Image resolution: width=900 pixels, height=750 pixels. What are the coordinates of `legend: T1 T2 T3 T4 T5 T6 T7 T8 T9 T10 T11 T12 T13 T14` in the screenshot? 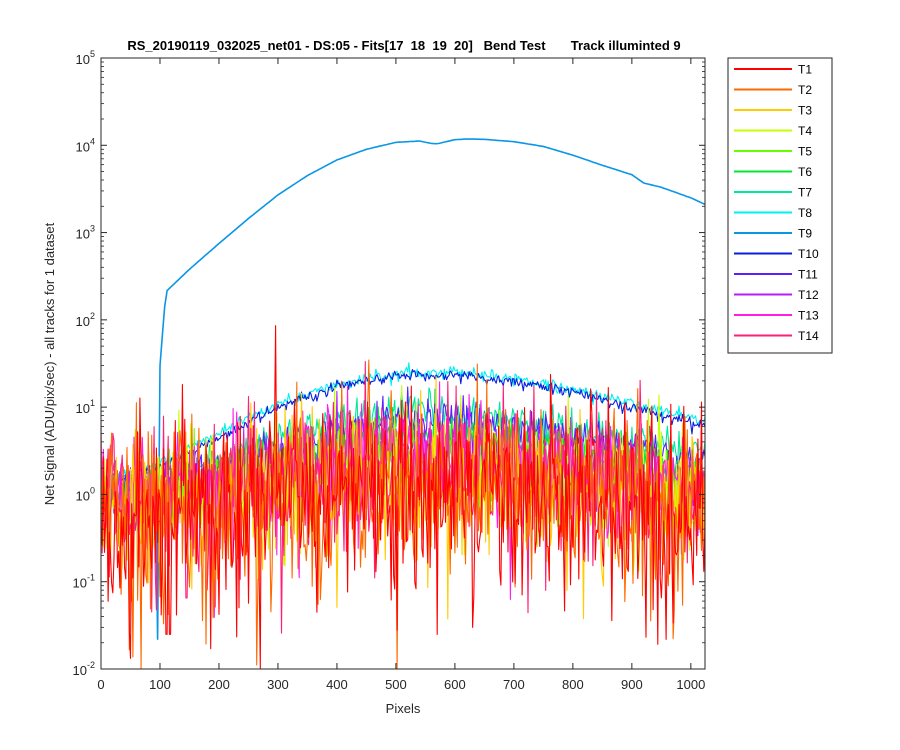 It's located at (780, 205).